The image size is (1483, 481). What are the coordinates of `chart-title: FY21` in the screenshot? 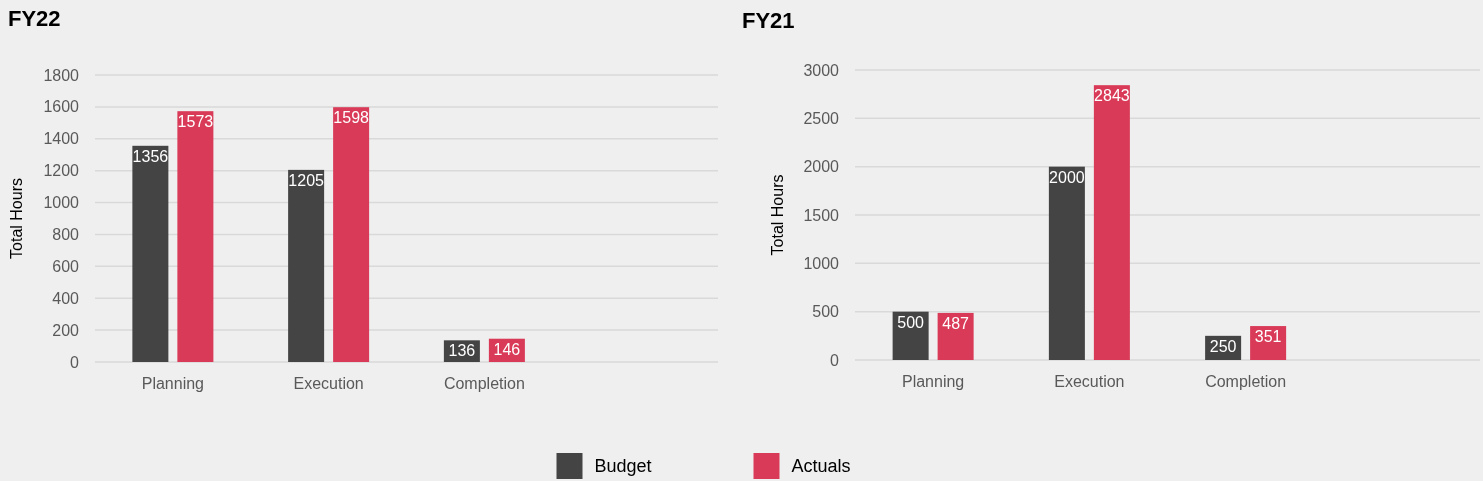 It's located at (768, 20).